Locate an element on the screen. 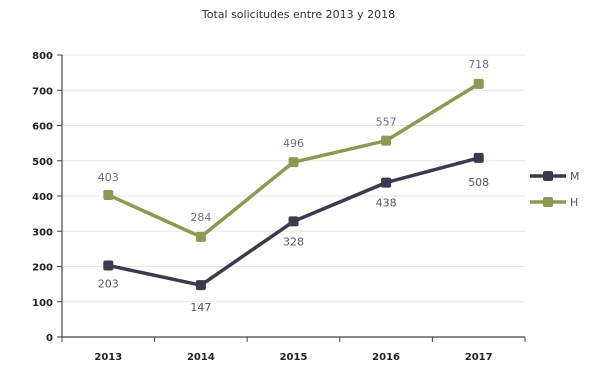  data-label-H: 718 is located at coordinates (478, 64).